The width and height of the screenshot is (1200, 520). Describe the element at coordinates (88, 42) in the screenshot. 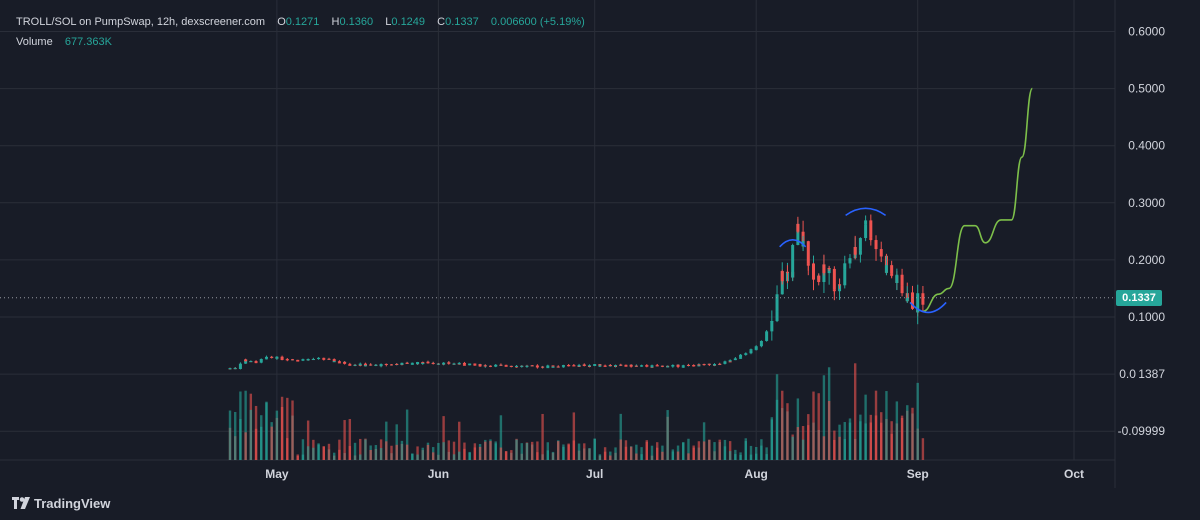

I see `volume-value: 677.363K` at that location.